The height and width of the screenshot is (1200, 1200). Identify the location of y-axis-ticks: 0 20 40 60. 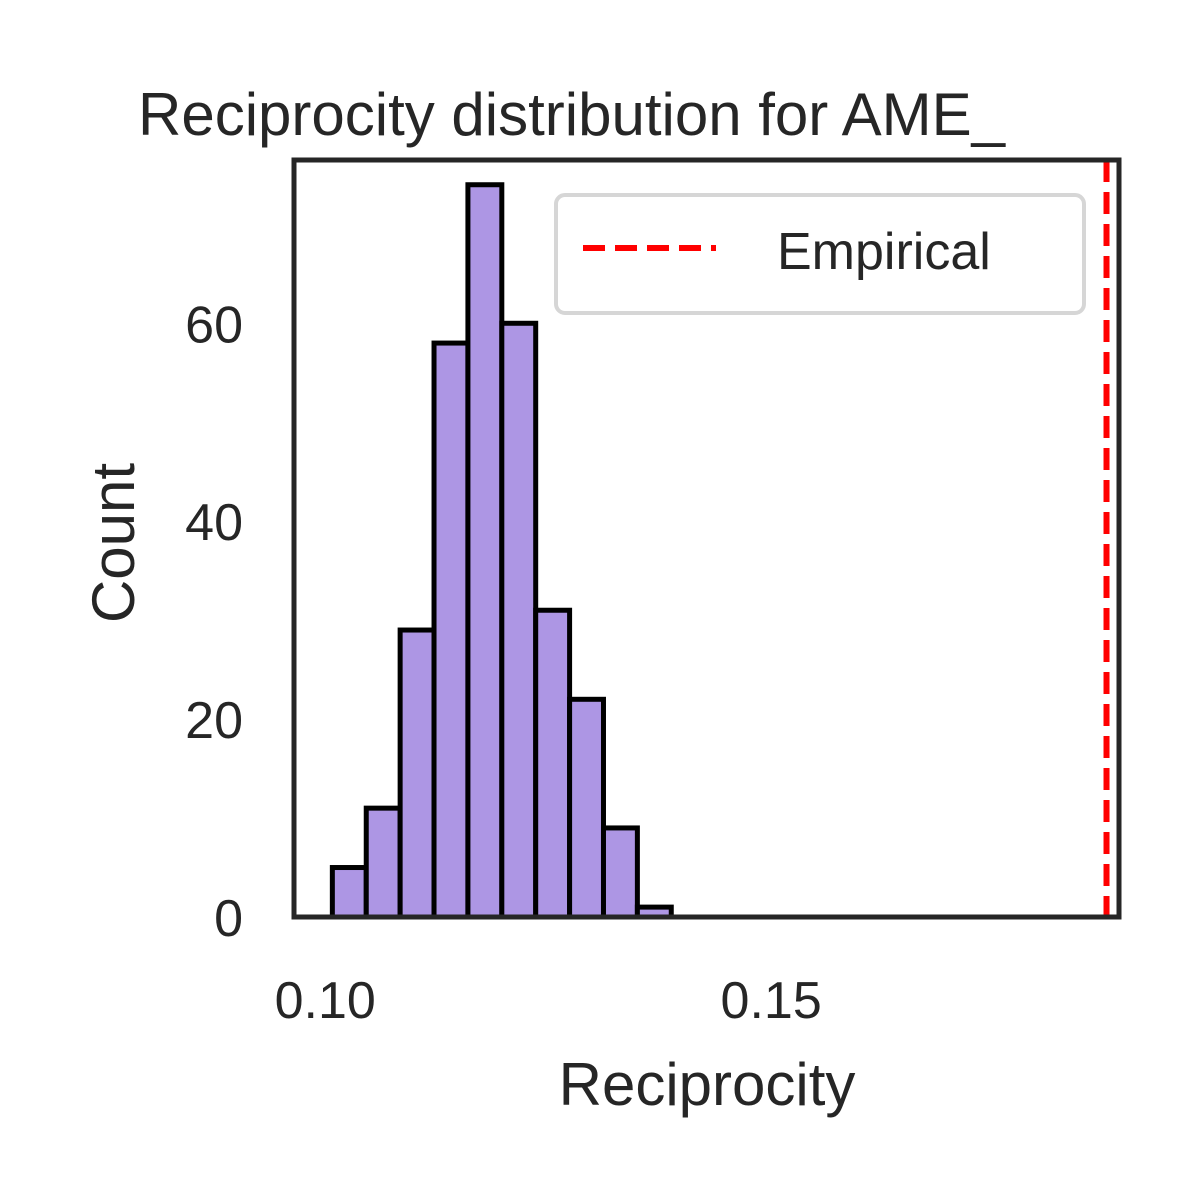
(214, 622).